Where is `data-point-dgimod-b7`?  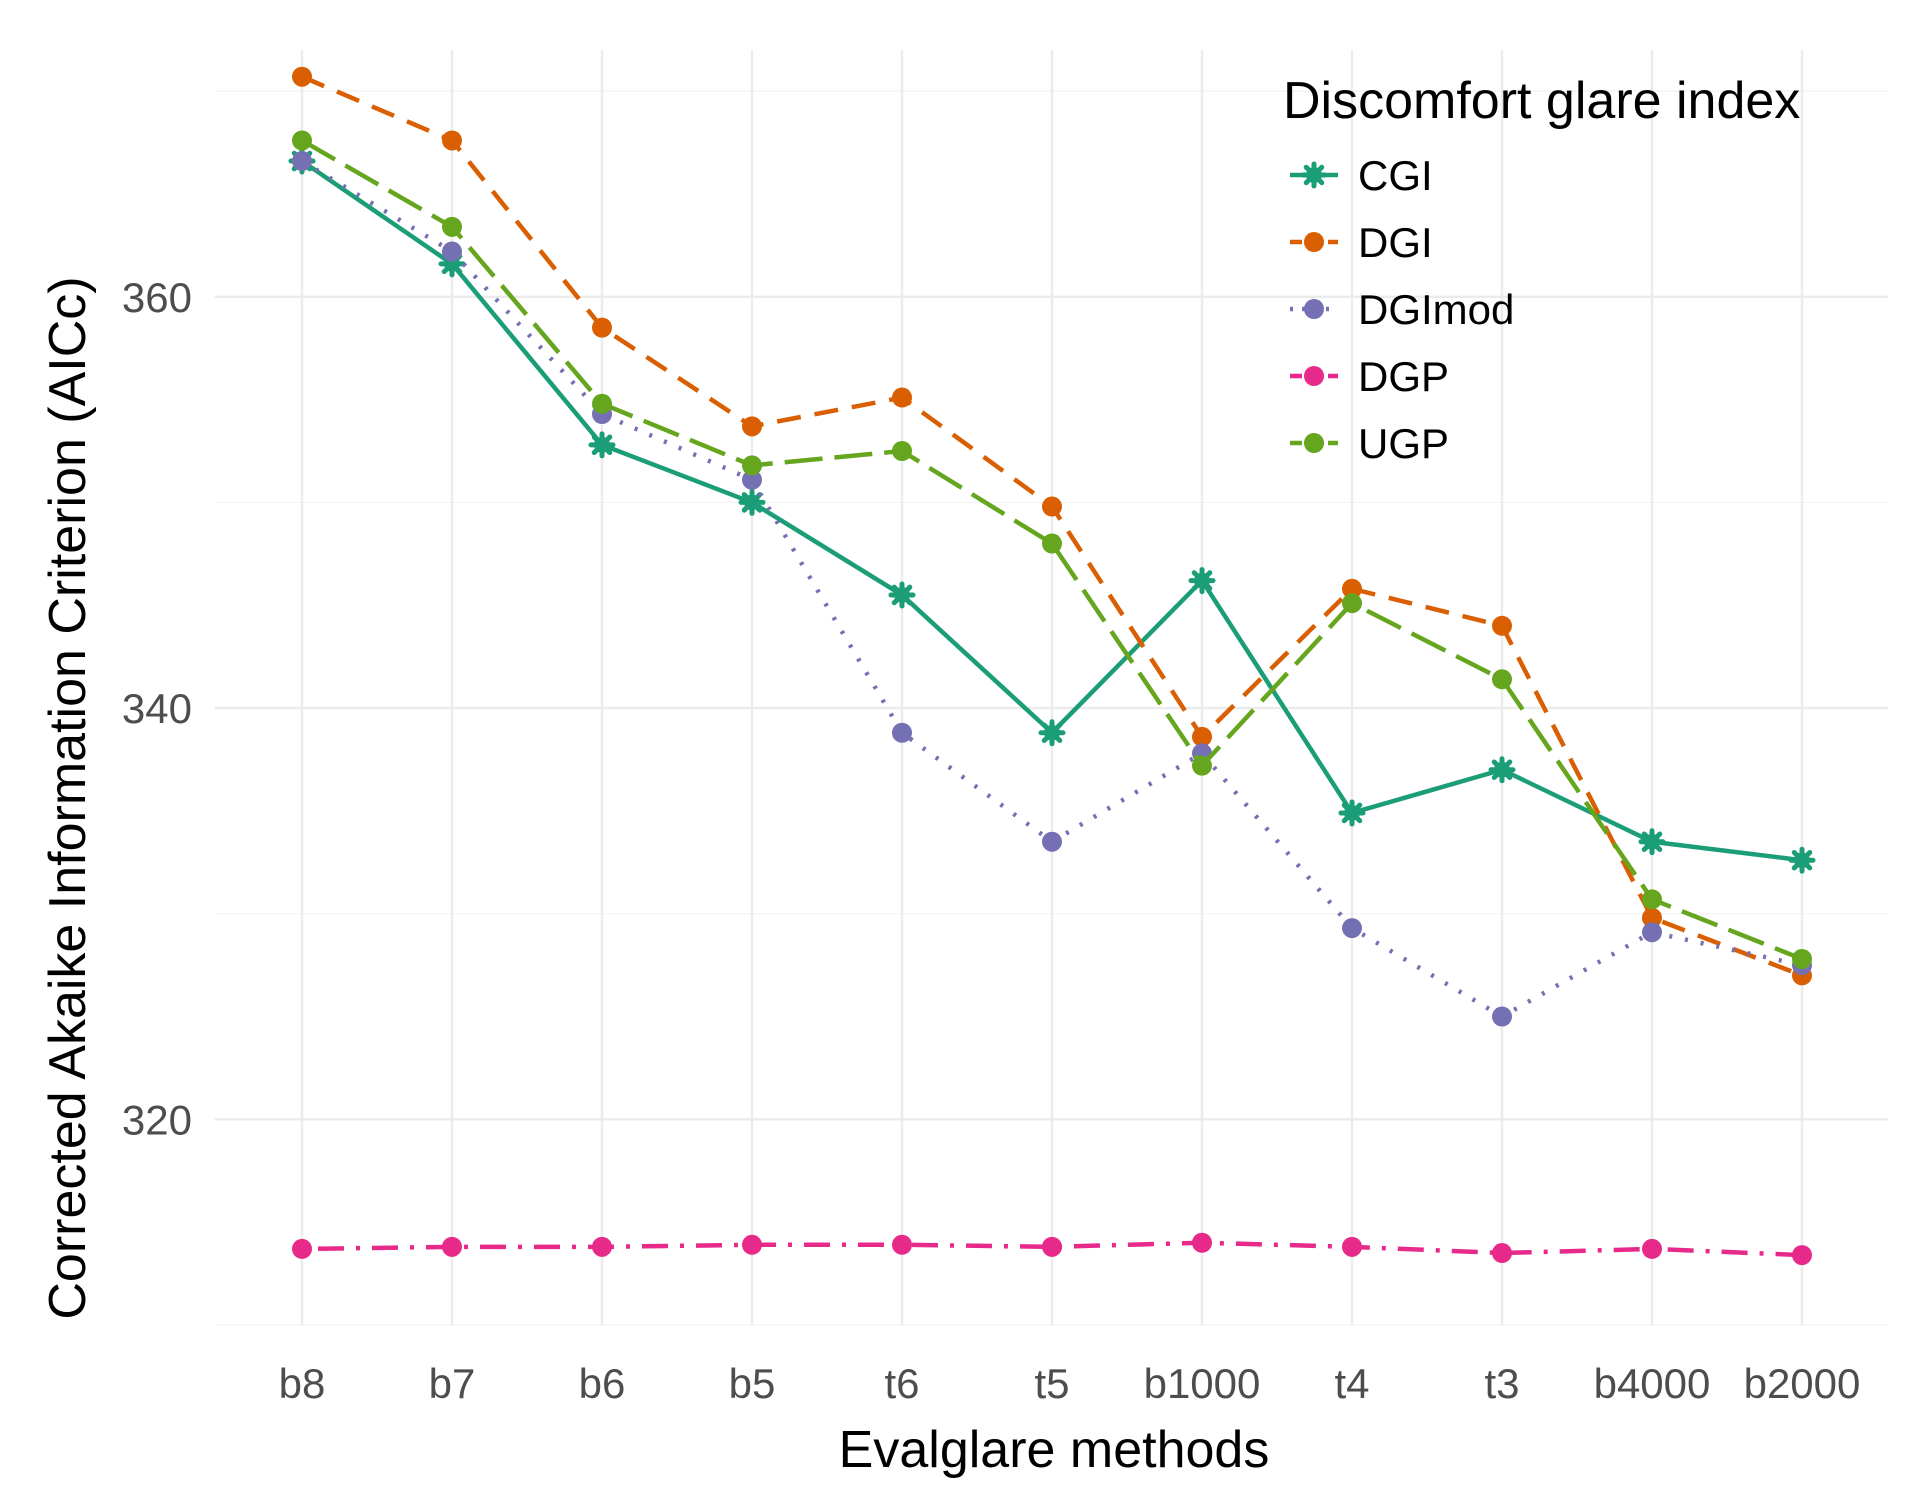
data-point-dgimod-b7 is located at coordinates (452, 251).